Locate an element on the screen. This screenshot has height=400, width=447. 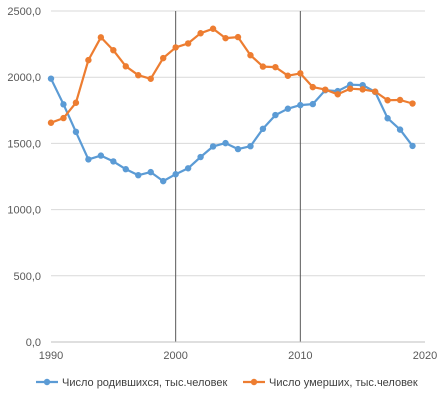
y-tick-label: 1000,0 is located at coordinates (24, 211).